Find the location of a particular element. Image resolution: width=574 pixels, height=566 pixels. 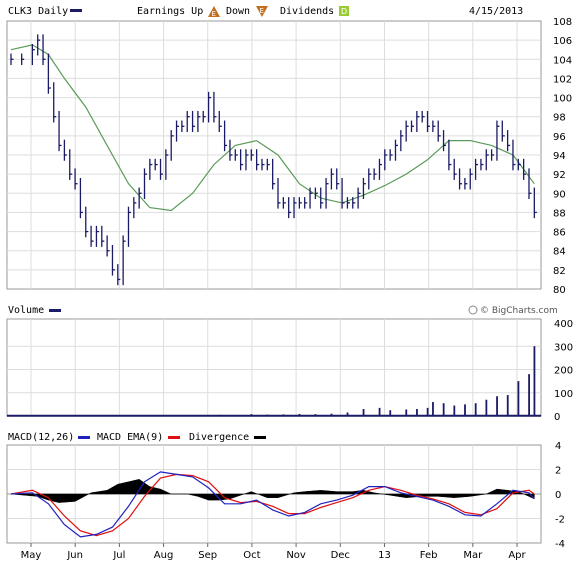

earnings-up-label: Earnings Up is located at coordinates (170, 11).